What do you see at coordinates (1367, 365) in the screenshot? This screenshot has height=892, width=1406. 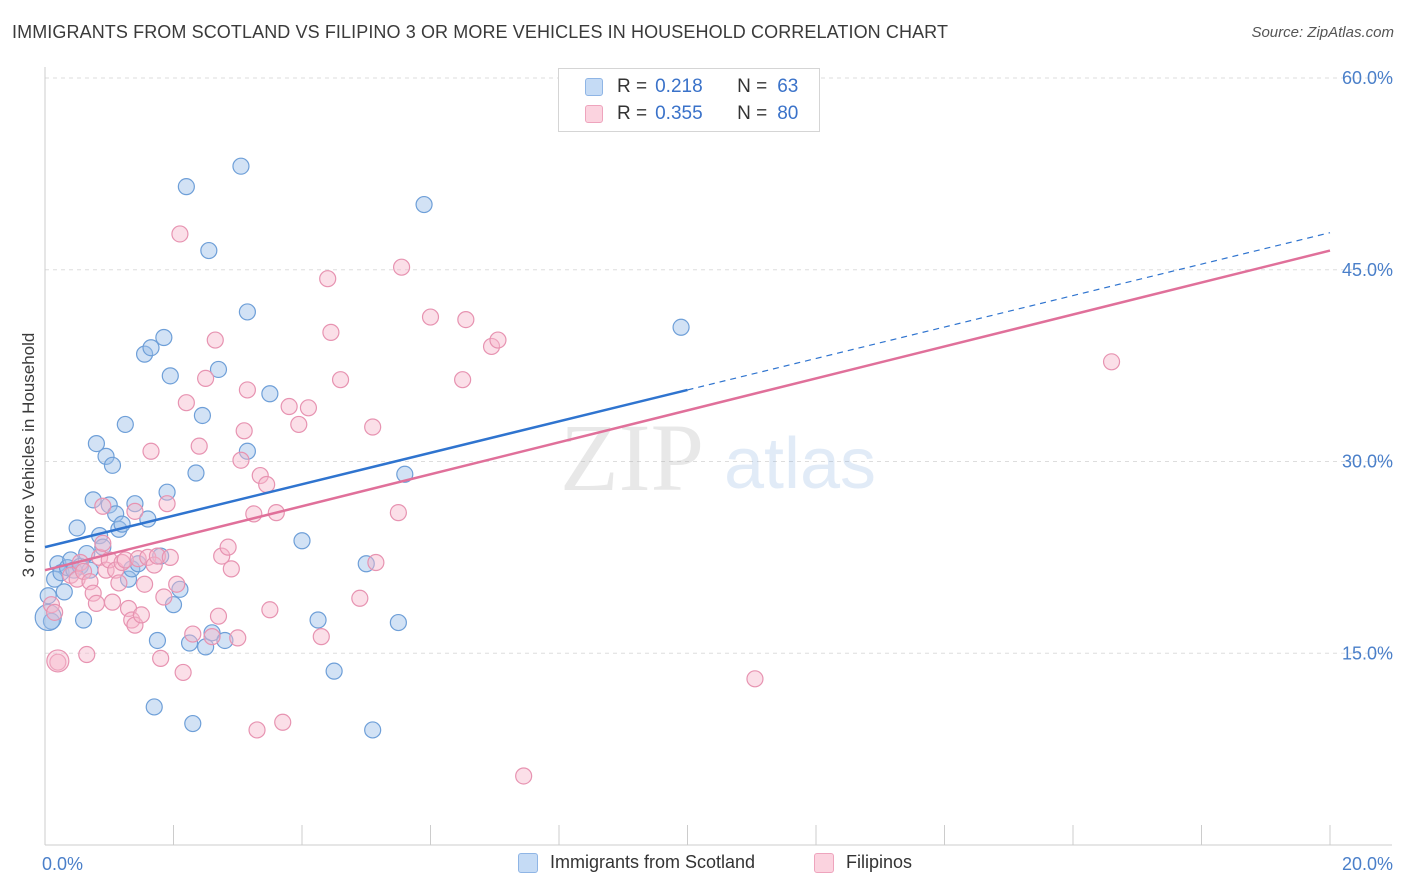 I see `y-tick-labels: 15.0% 30.0% 45.0% 60.0%` at bounding box center [1367, 365].